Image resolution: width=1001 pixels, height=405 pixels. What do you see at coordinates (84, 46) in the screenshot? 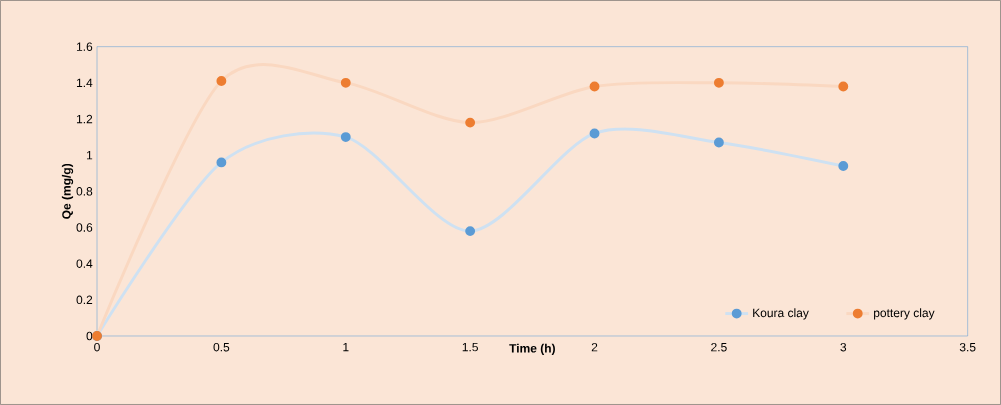
I see `y-tick-label: 1.6` at bounding box center [84, 46].